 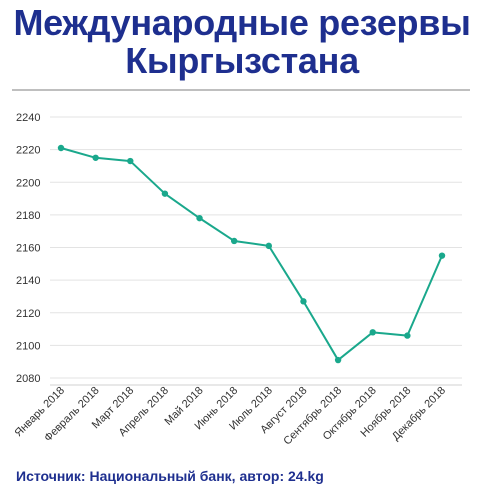 What do you see at coordinates (28, 183) in the screenshot?
I see `y-tick-label: 2200` at bounding box center [28, 183].